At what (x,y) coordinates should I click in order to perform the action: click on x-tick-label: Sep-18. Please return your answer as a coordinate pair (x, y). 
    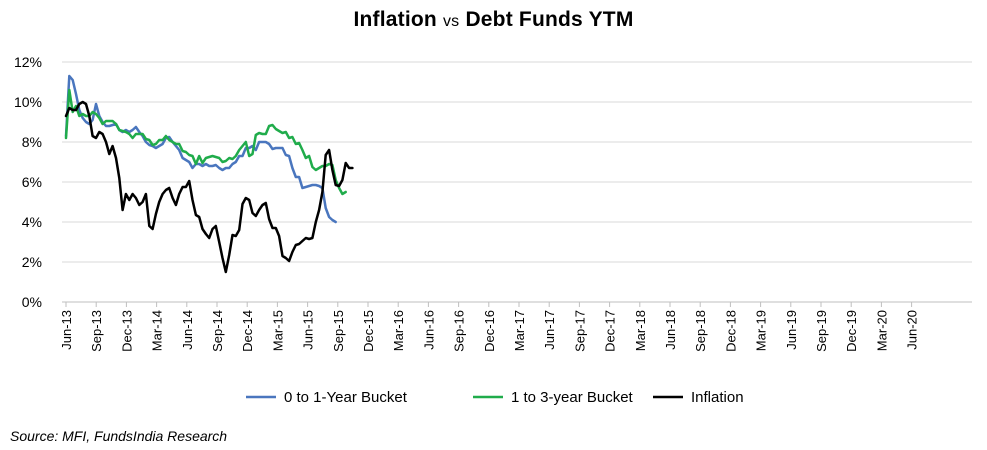
    Looking at the image, I should click on (700, 331).